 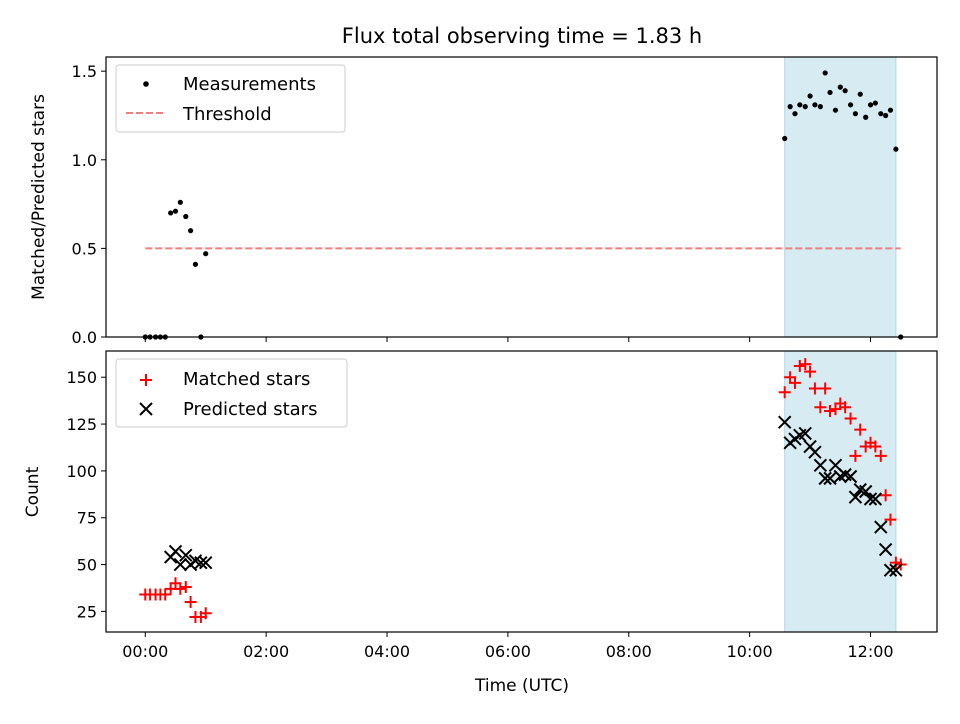 What do you see at coordinates (250, 409) in the screenshot?
I see `legend-predicted-label: Predicted stars` at bounding box center [250, 409].